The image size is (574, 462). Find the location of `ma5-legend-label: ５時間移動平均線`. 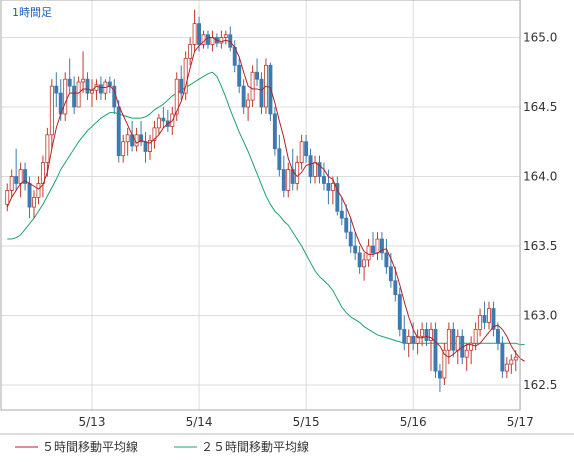

ma5-legend-label: ５時間移動平均線 is located at coordinates (90, 446).